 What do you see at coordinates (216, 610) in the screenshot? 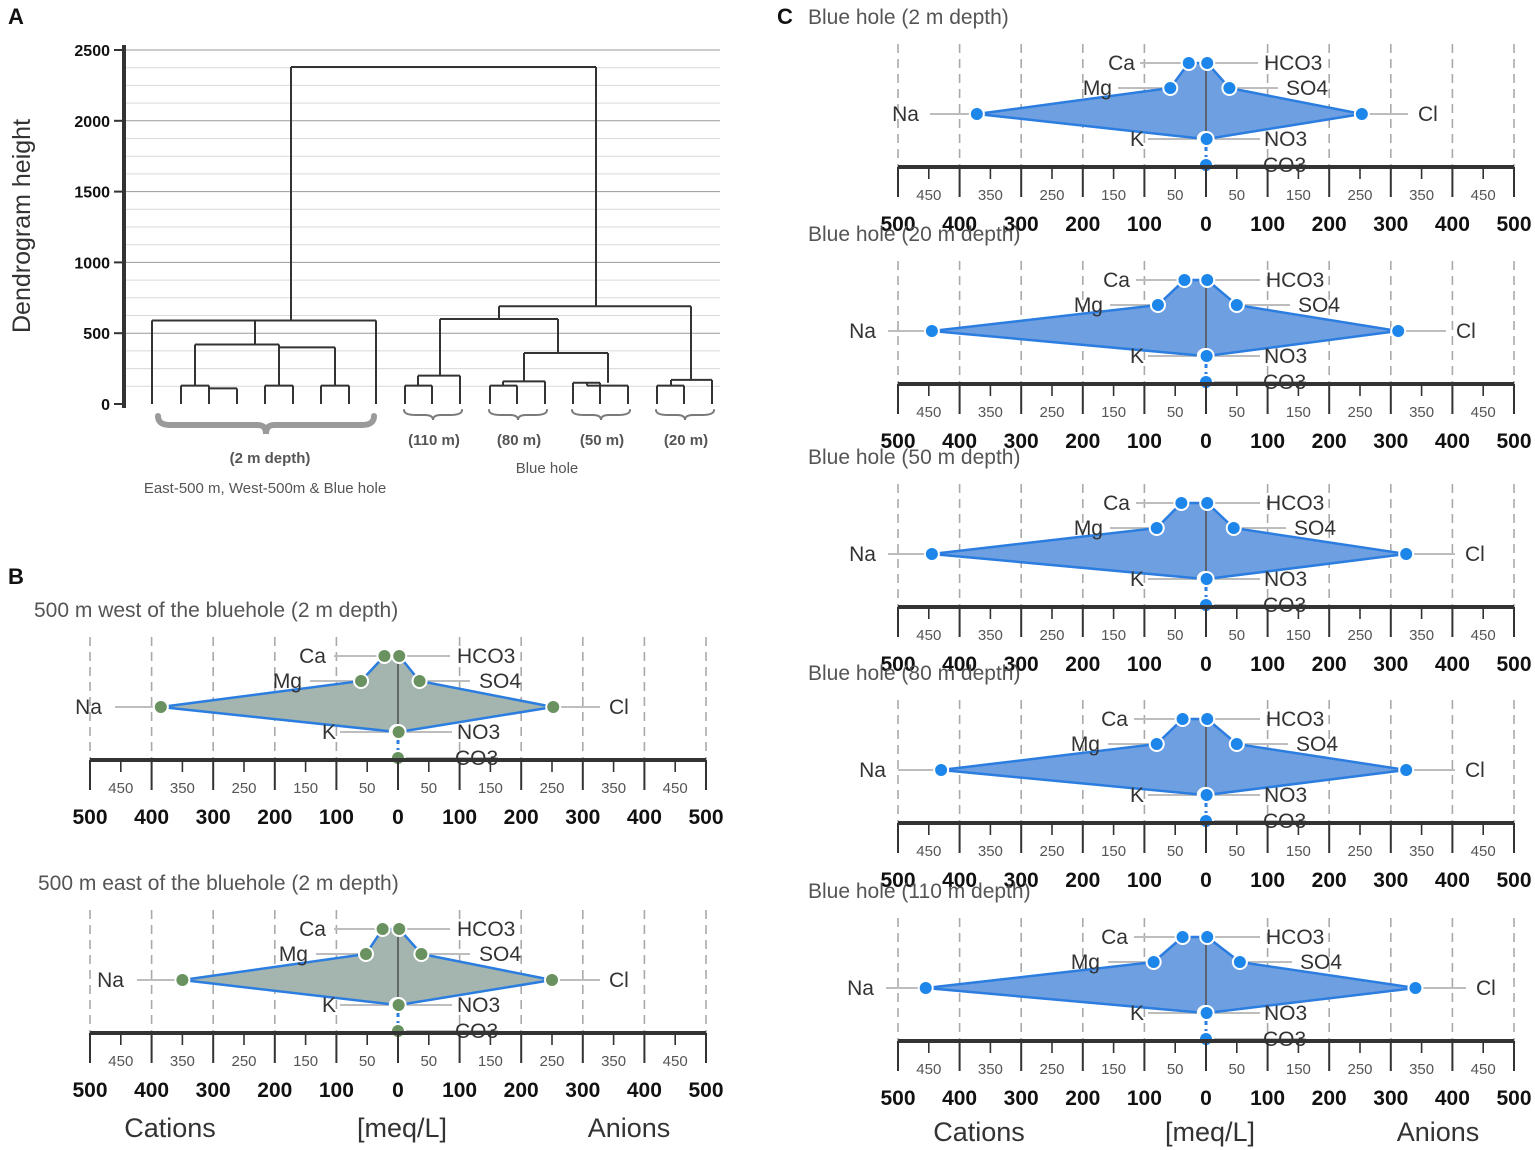
I see `sample-title: 500 m west of the bluehole (2 m depth)` at bounding box center [216, 610].